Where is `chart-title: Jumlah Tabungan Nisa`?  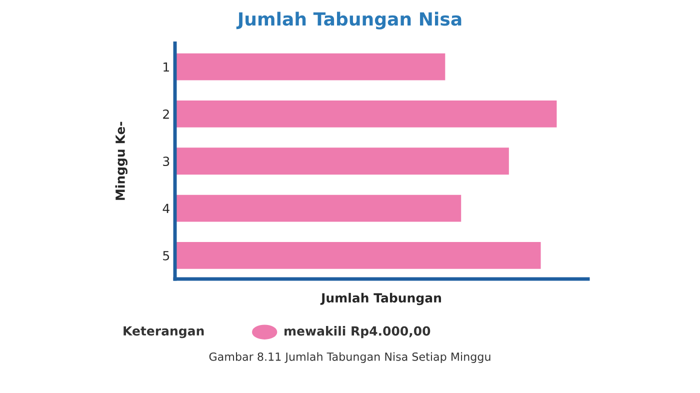 chart-title: Jumlah Tabungan Nisa is located at coordinates (349, 21).